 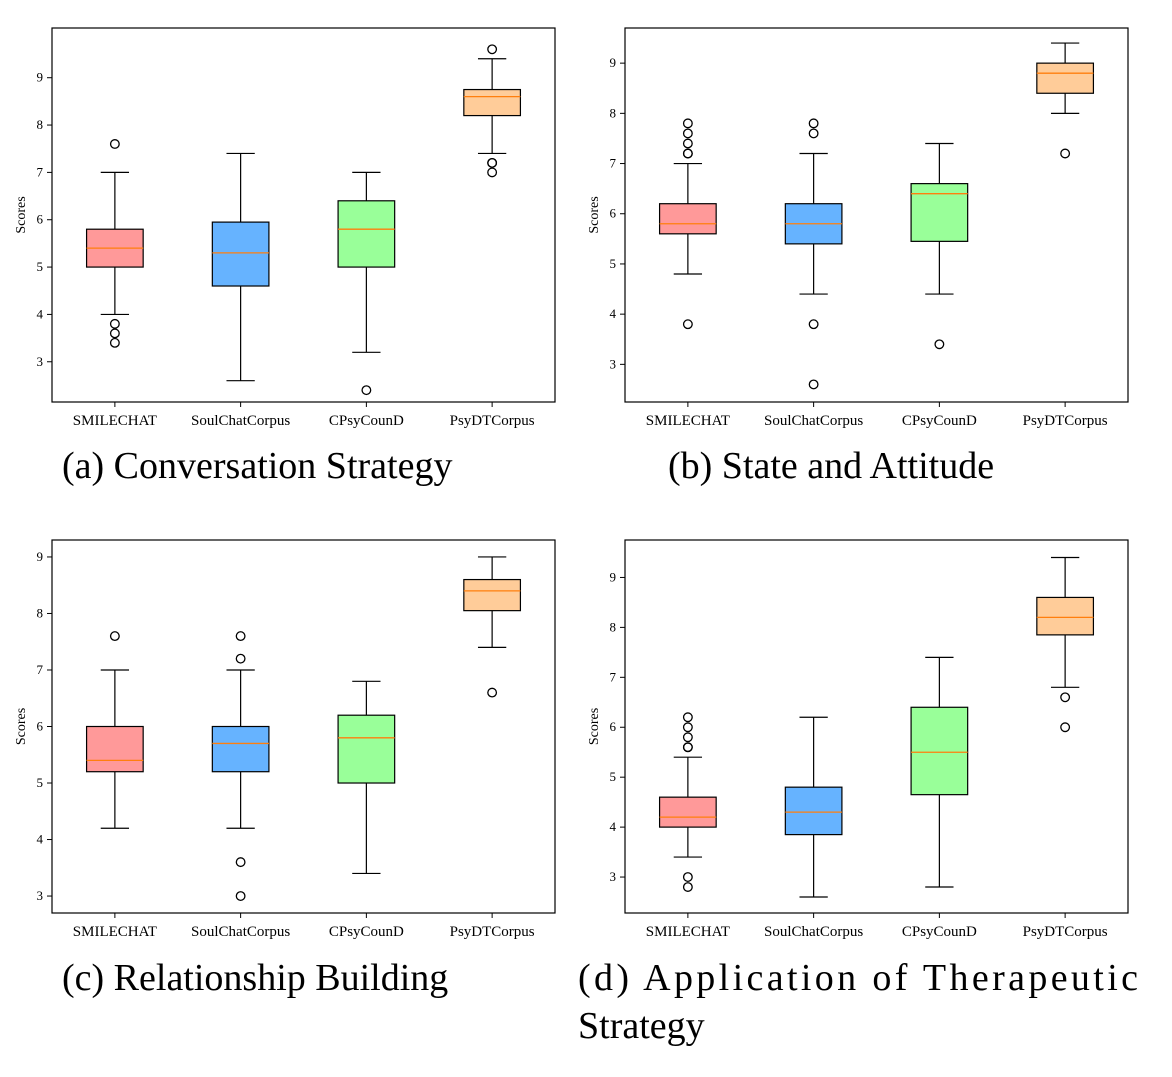 I want to click on panel-caption: (c) Relationship Building, so click(x=255, y=978).